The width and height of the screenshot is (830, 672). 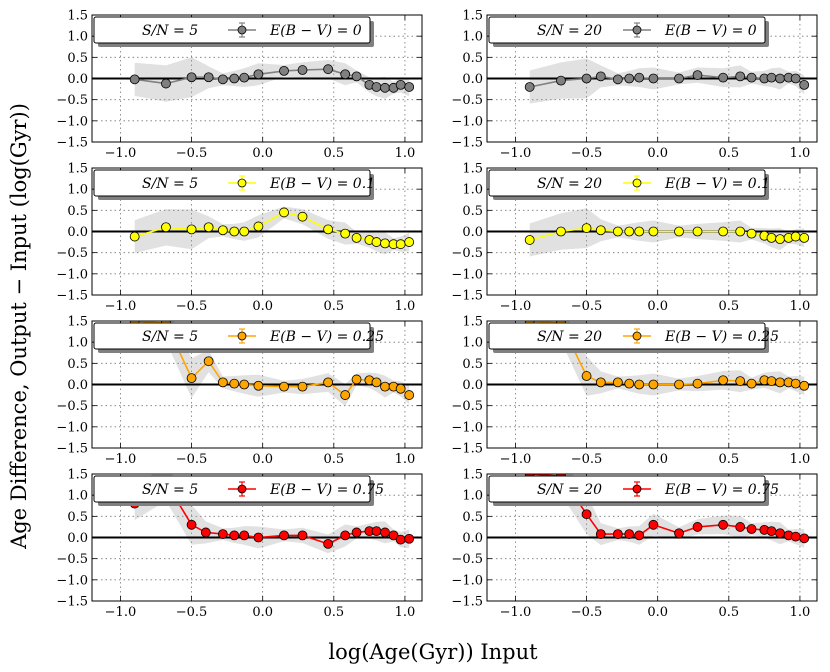 What do you see at coordinates (637, 336) in the screenshot?
I see `chart-6-legend-marker` at bounding box center [637, 336].